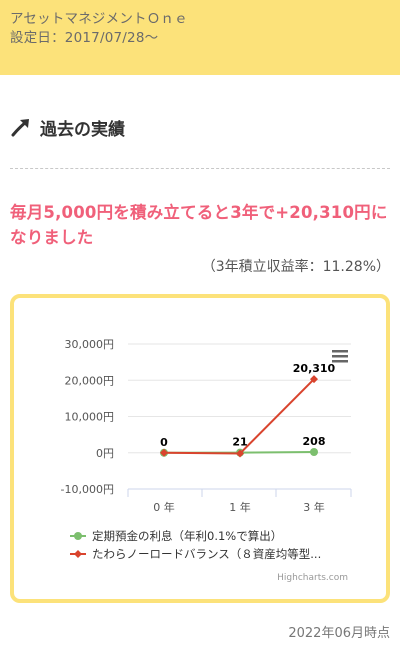  I want to click on as-of-date: 2022年06月時点, so click(339, 633).